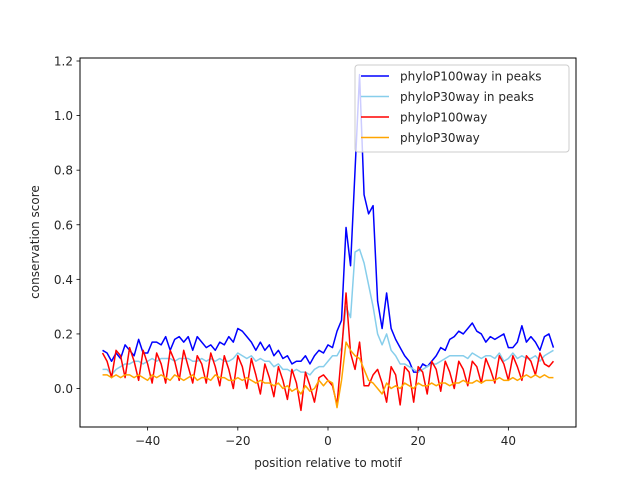  I want to click on y-tick-label: 1.0, so click(63, 116).